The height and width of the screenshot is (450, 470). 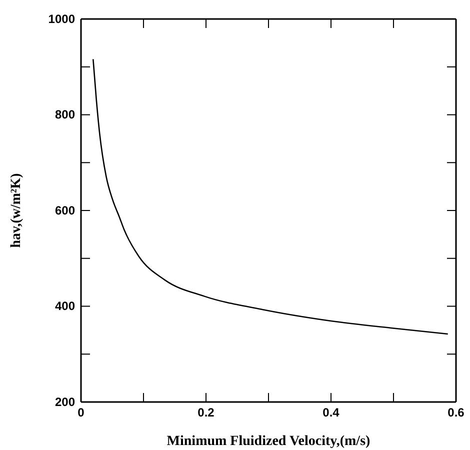 I want to click on x-tick-label: 0.6, so click(x=456, y=413).